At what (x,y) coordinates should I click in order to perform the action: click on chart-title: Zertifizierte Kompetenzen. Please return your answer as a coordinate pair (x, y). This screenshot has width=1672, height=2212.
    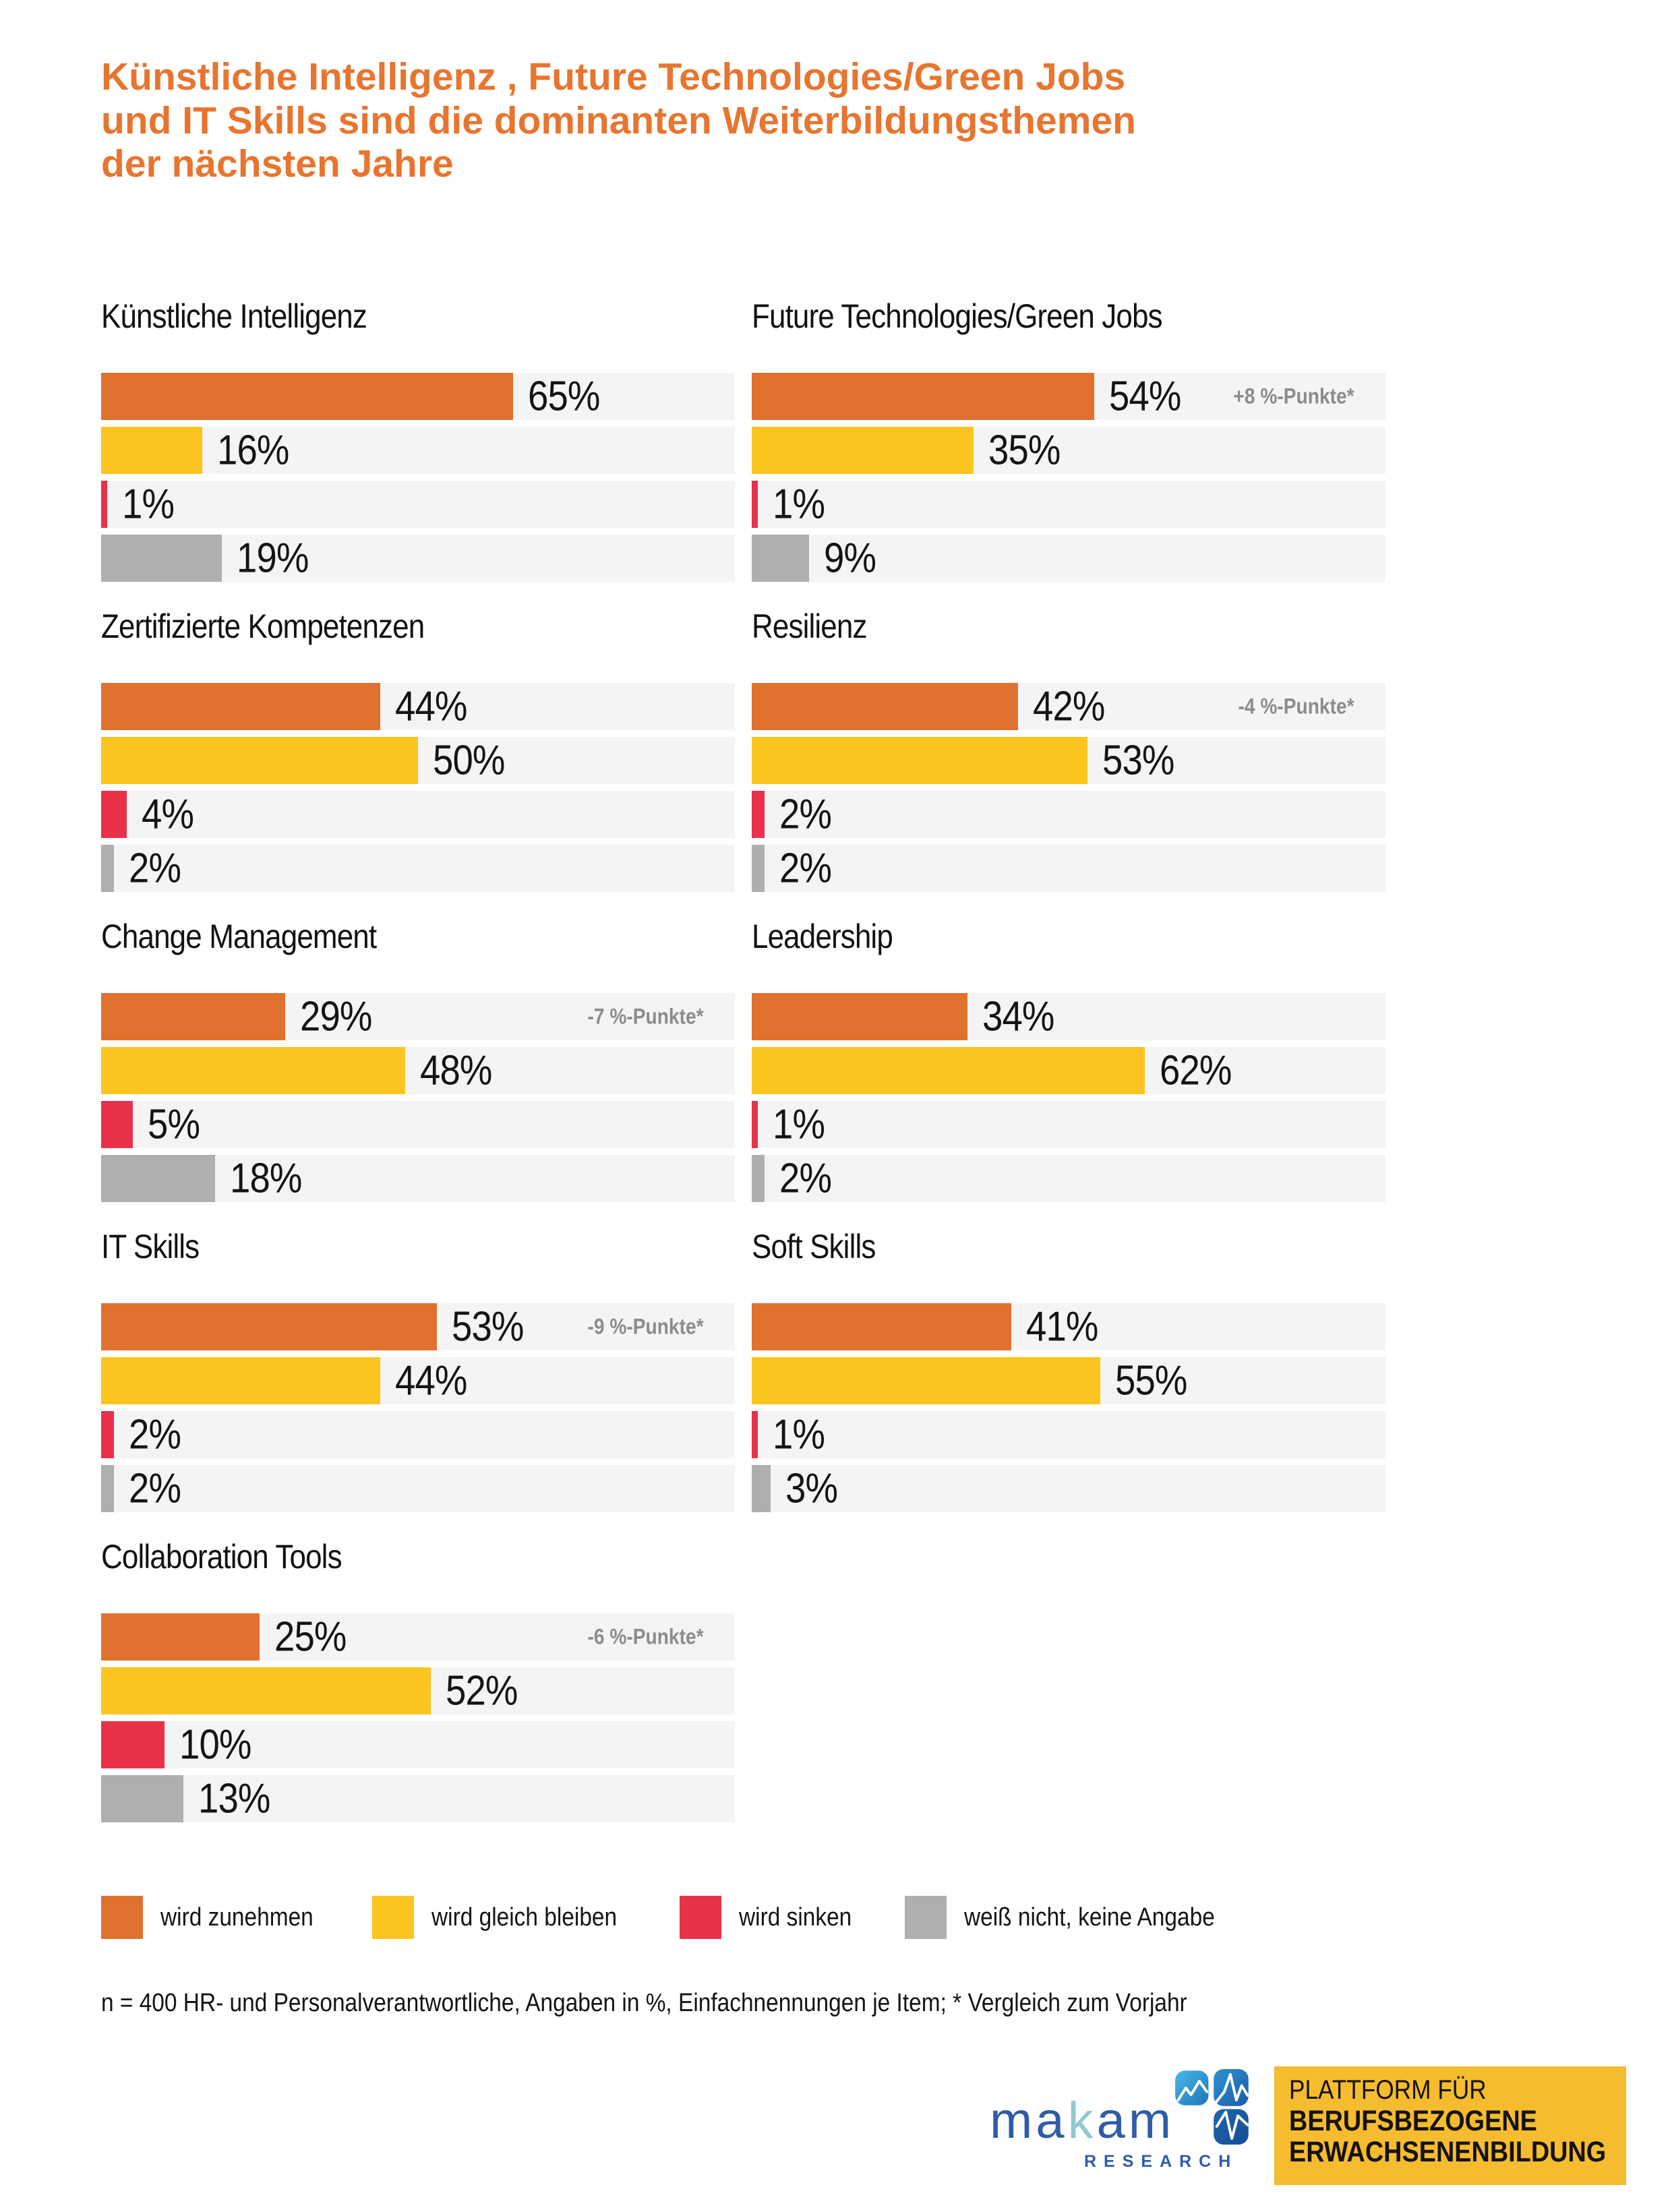
    Looking at the image, I should click on (418, 626).